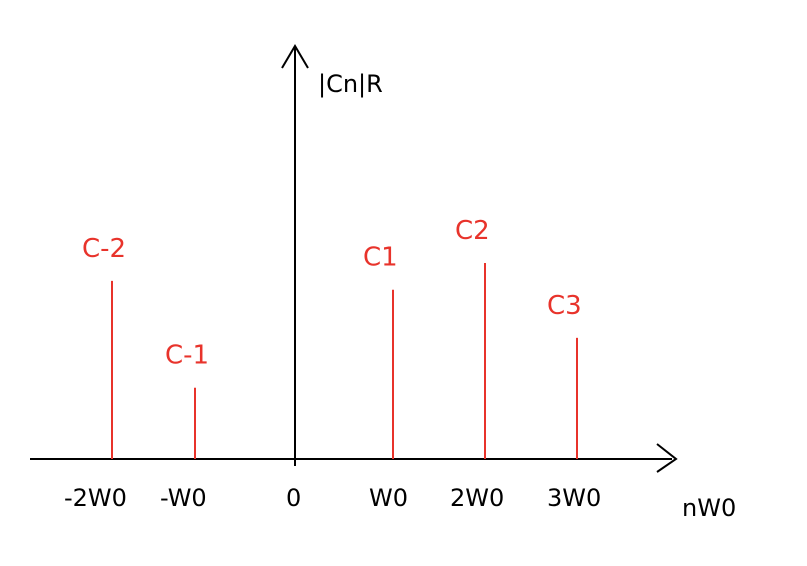 The width and height of the screenshot is (807, 566). Describe the element at coordinates (380, 258) in the screenshot. I see `coefficient-label: C1` at that location.